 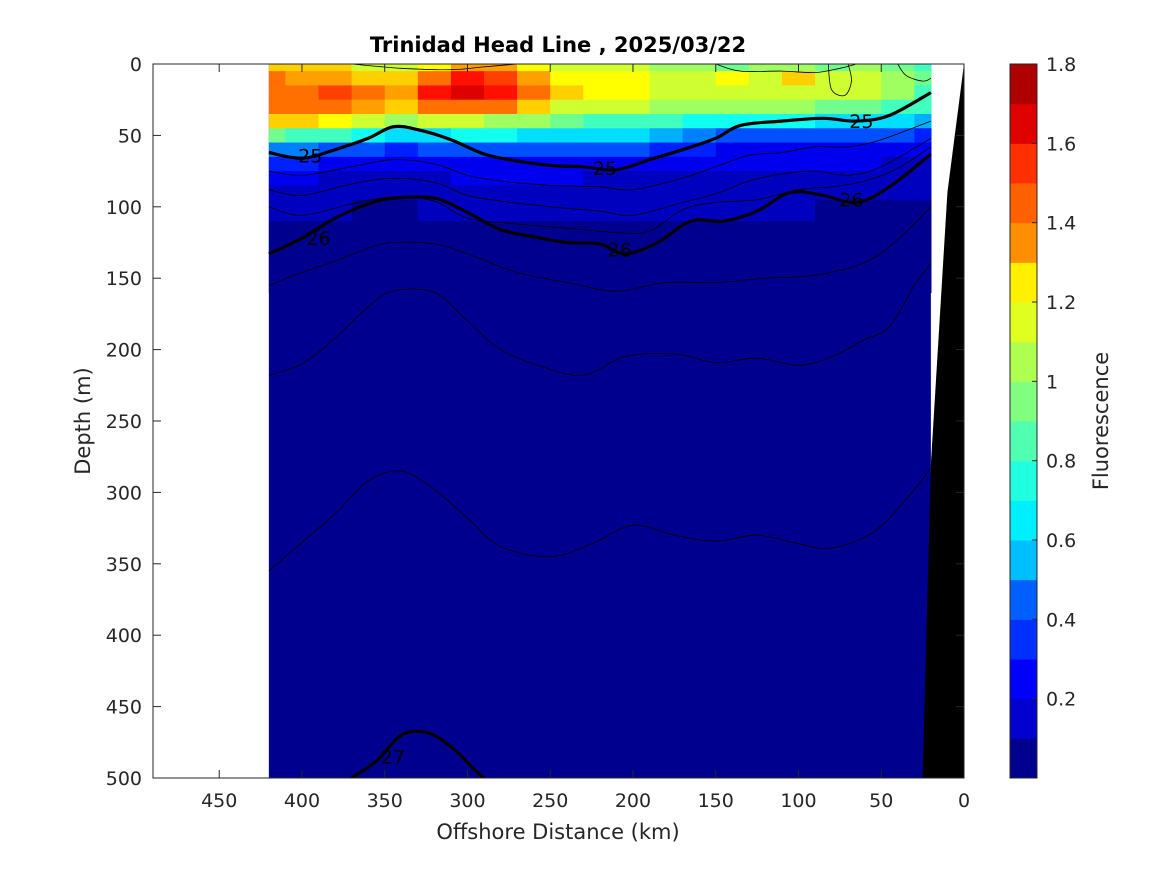 I want to click on x-axis-label: Offshore Distance (km), so click(x=557, y=832).